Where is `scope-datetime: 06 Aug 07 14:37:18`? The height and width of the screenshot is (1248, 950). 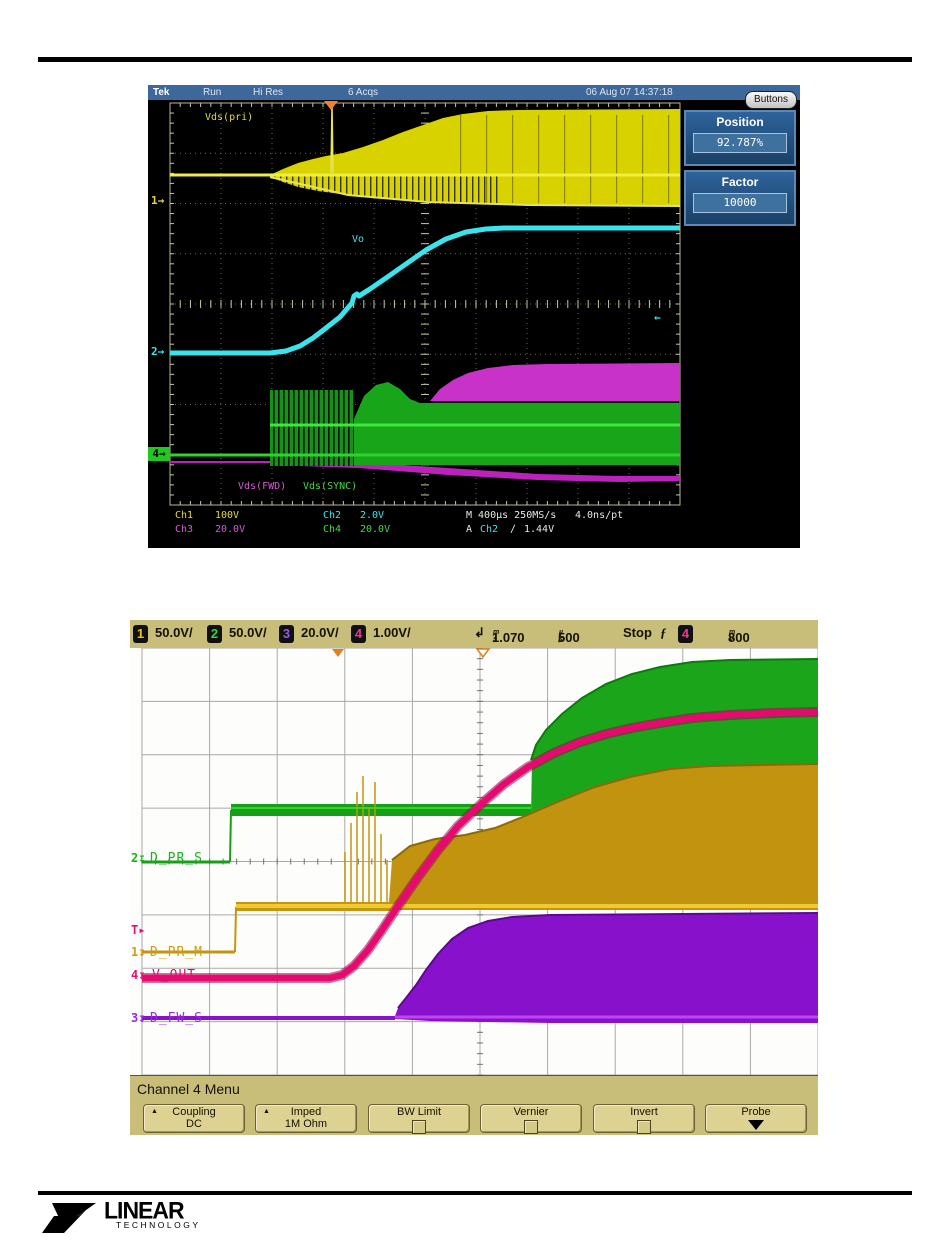 scope-datetime: 06 Aug 07 14:37:18 is located at coordinates (629, 92).